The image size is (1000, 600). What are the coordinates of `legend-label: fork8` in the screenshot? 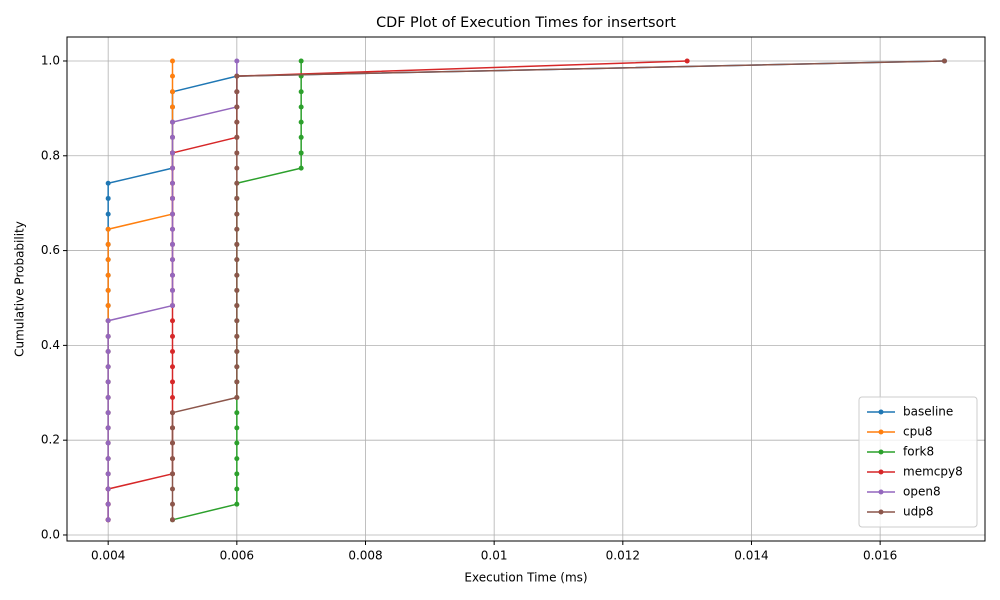 It's located at (918, 452).